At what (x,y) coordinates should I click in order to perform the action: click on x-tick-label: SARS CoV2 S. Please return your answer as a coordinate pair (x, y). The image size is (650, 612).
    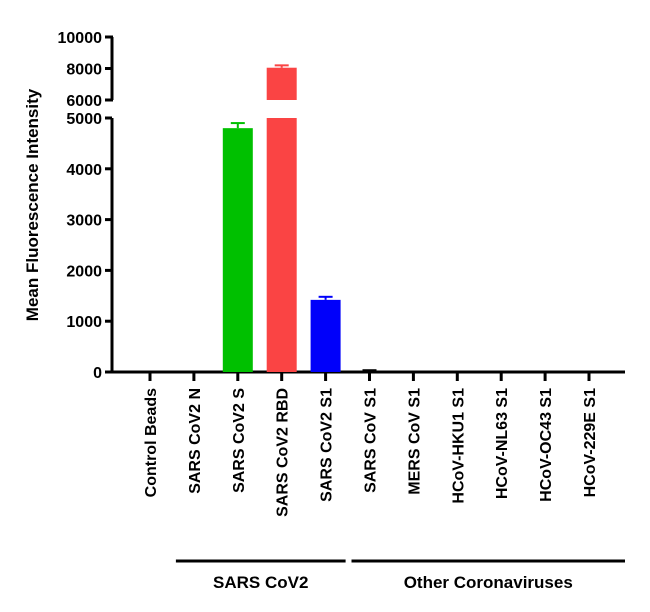
    Looking at the image, I should click on (239, 440).